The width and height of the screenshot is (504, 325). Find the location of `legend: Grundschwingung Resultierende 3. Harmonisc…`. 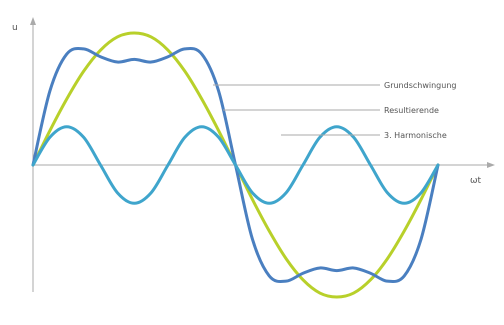

legend: Grundschwingung Resultierende 3. Harmonisc… is located at coordinates (334, 110).